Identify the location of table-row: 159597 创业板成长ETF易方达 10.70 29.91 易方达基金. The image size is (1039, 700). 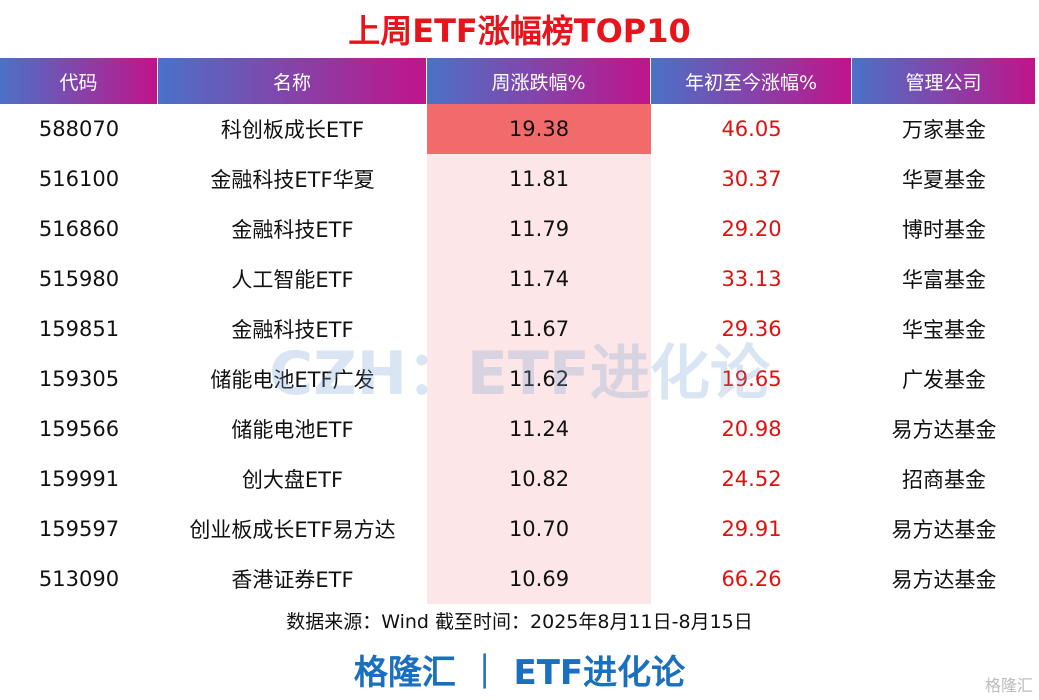
(519, 529).